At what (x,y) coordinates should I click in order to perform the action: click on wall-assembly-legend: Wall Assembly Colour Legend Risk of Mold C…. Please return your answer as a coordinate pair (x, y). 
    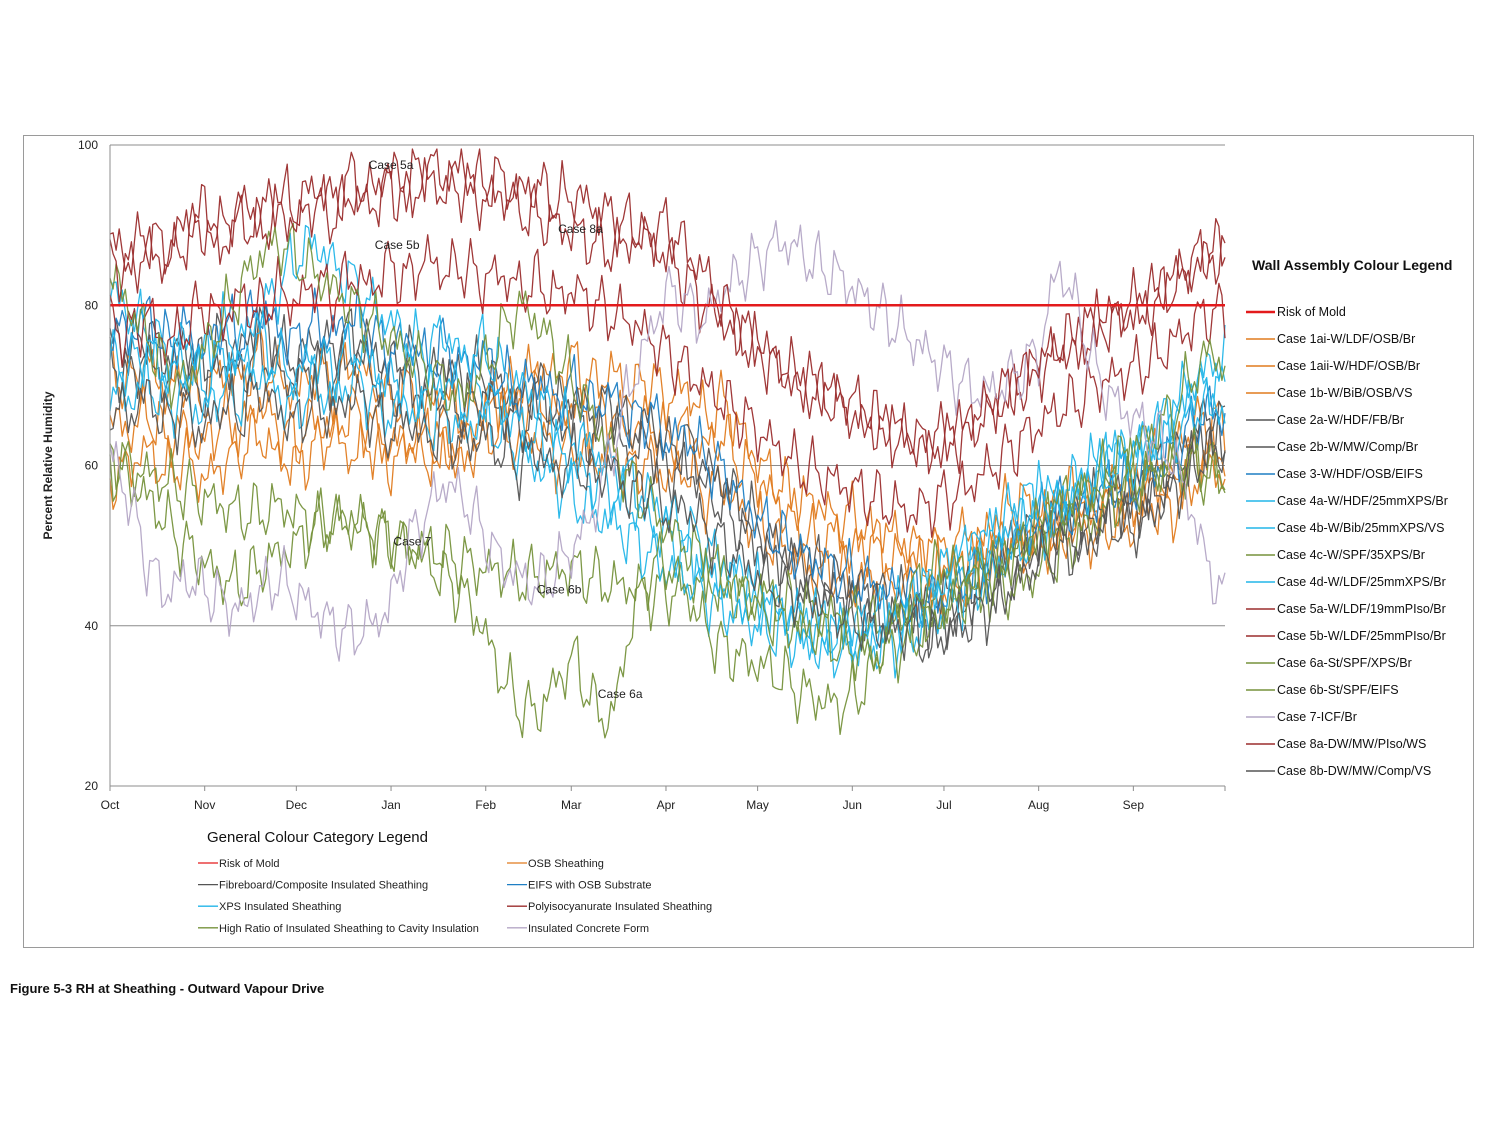
    Looking at the image, I should click on (1349, 517).